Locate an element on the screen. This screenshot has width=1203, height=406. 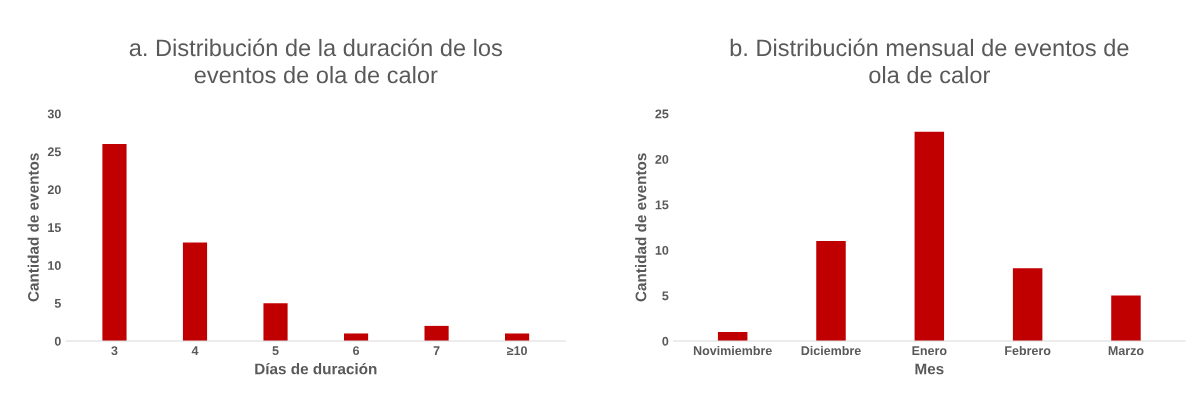
x-axis-title: Días de duración is located at coordinates (316, 368).